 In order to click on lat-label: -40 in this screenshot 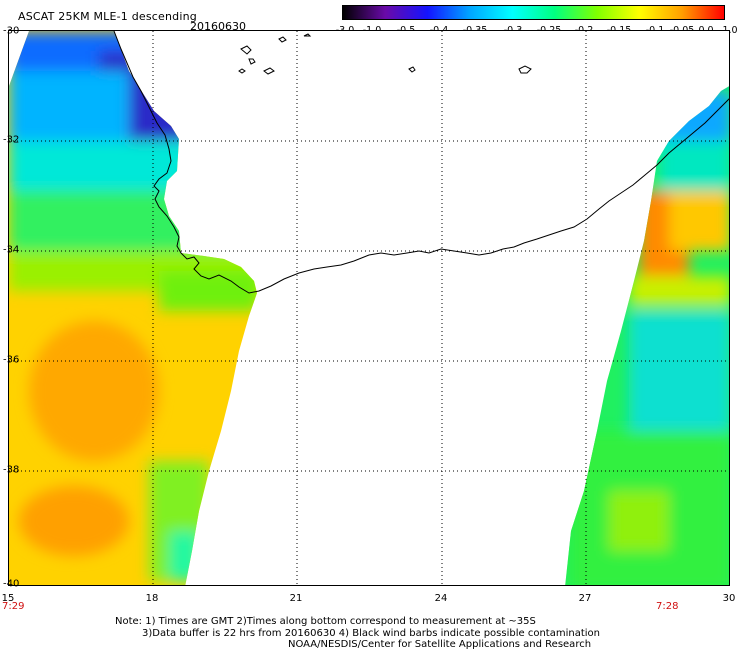, I will do `click(11, 584)`.